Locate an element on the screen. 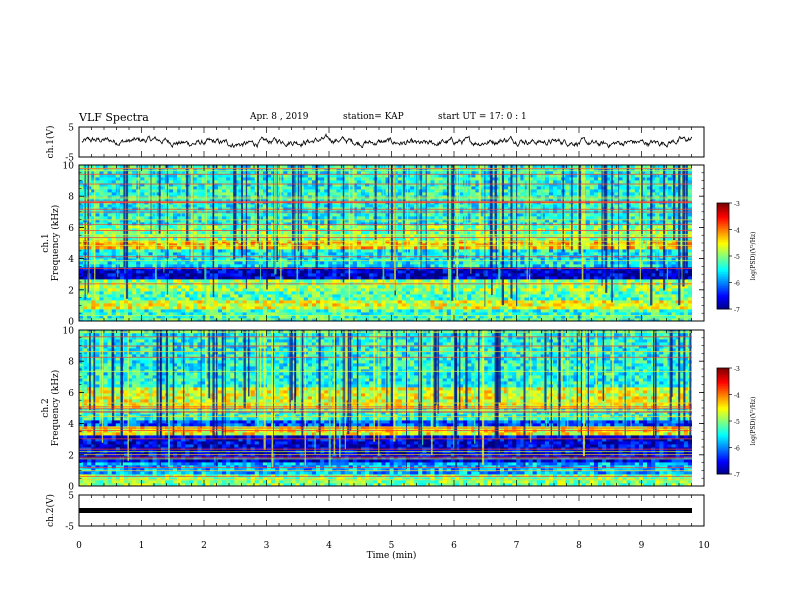  x-tick-label: 0 is located at coordinates (79, 546).